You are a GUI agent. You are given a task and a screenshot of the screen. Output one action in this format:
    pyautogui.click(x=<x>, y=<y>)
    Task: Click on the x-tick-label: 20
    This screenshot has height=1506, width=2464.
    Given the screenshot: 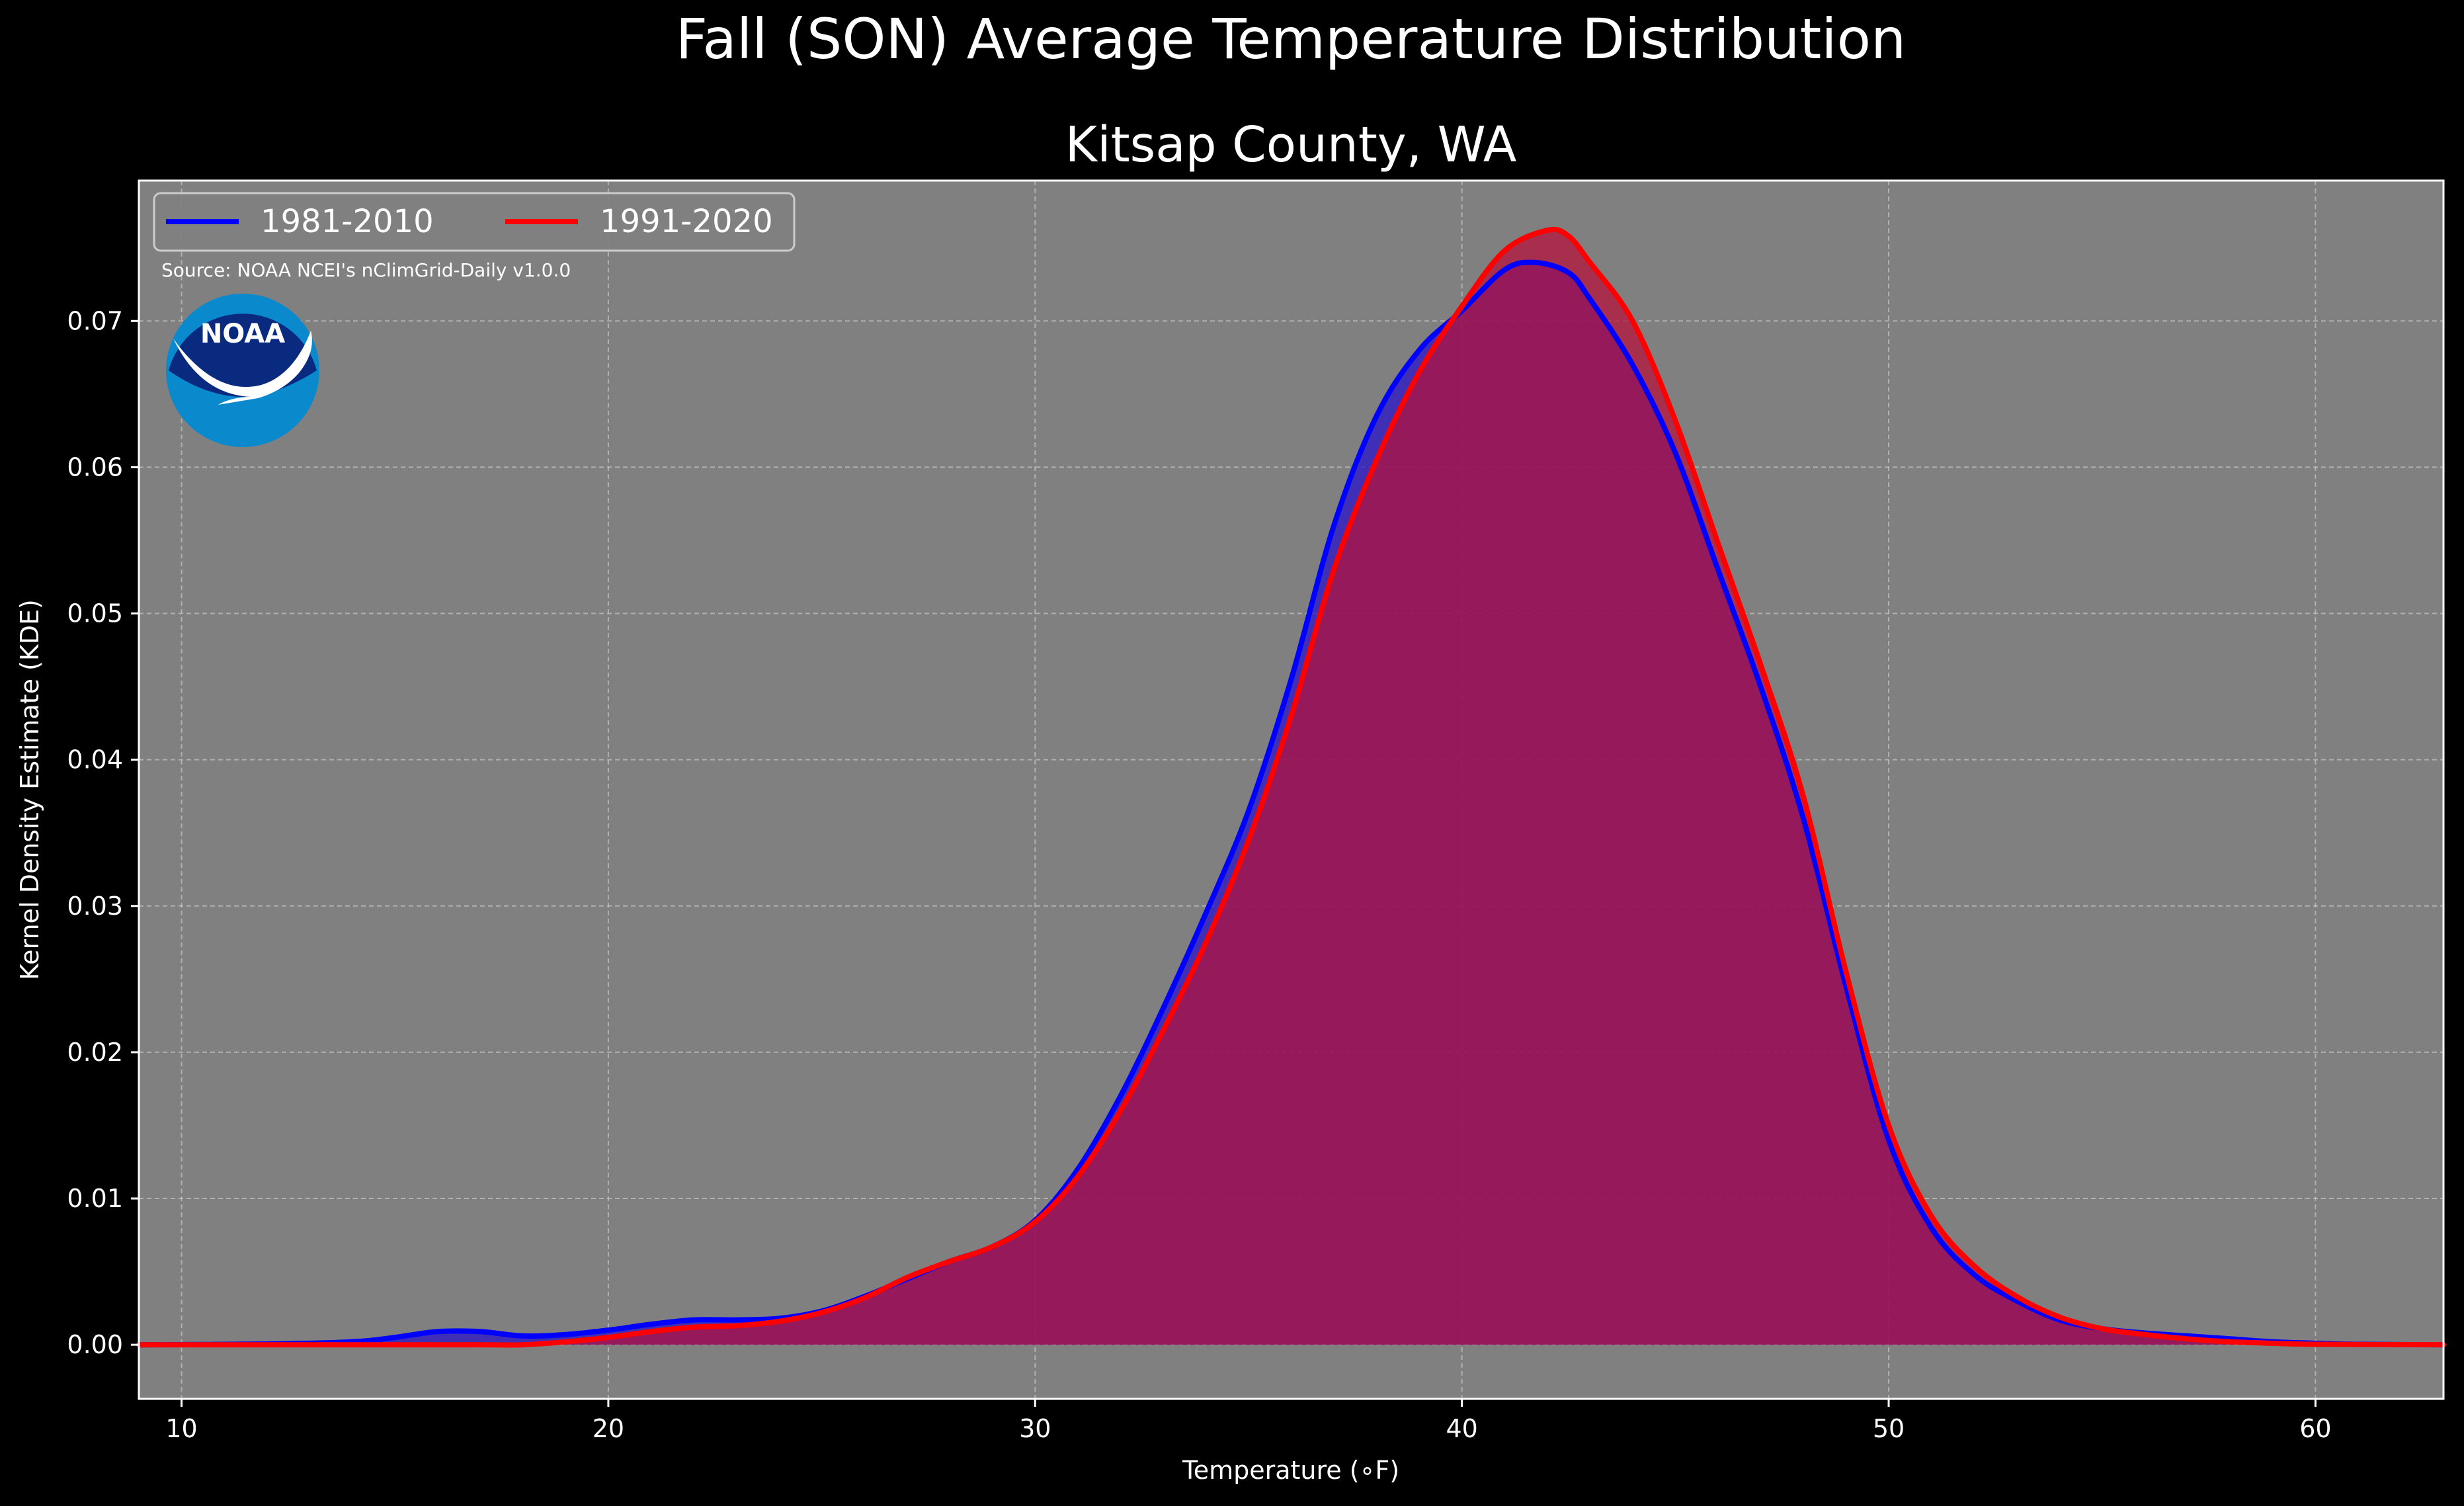 What is the action you would take?
    pyautogui.click(x=608, y=1429)
    